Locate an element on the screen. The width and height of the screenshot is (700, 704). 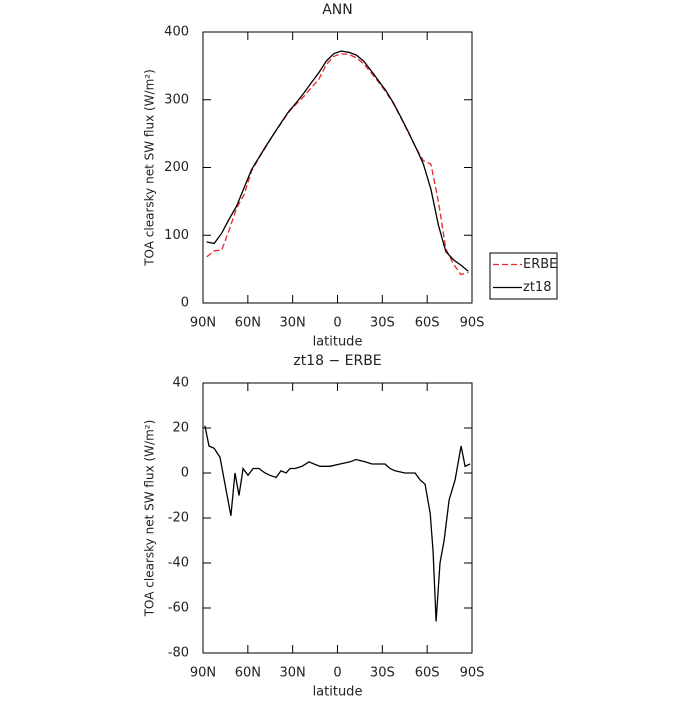
y-tick-label: 20 is located at coordinates (180, 428).